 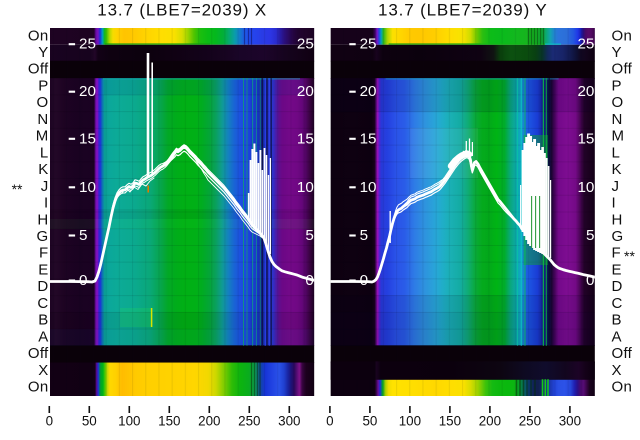 I want to click on svg-text: 13.7 (LBE7=2039) Y, so click(x=463, y=10).